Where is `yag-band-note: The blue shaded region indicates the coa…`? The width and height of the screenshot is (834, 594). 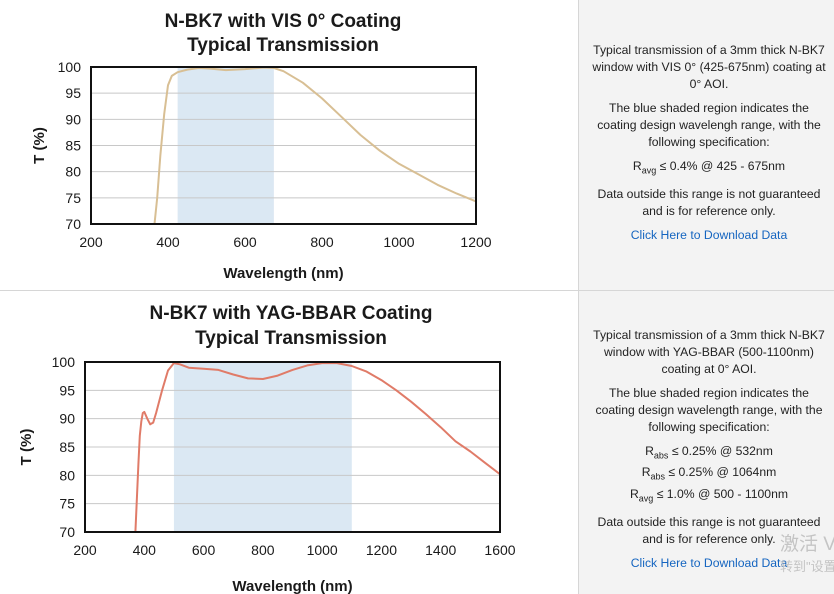 yag-band-note: The blue shaded region indicates the coa… is located at coordinates (709, 410).